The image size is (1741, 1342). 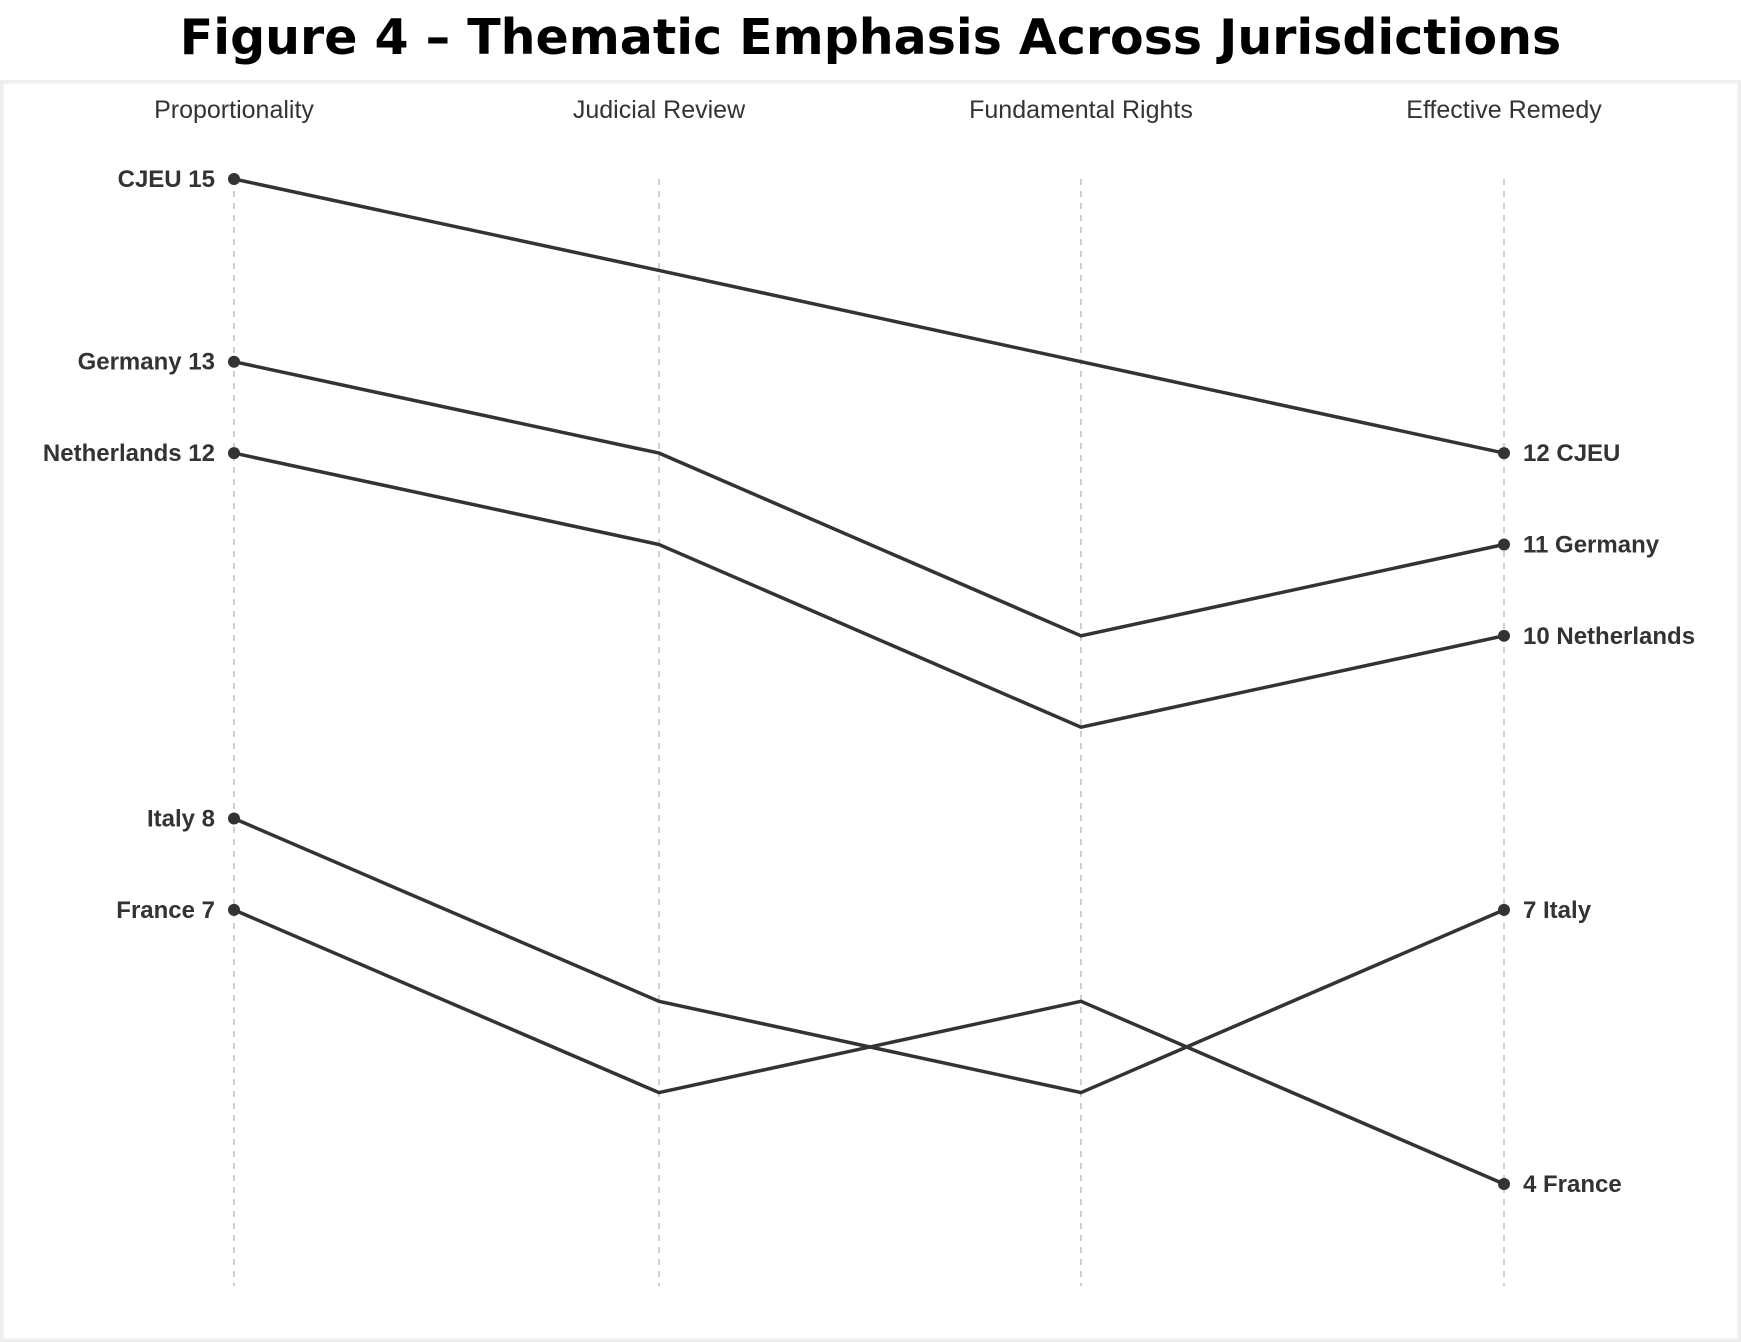 I want to click on start-label-cjeu: CJEU 15, so click(x=166, y=179).